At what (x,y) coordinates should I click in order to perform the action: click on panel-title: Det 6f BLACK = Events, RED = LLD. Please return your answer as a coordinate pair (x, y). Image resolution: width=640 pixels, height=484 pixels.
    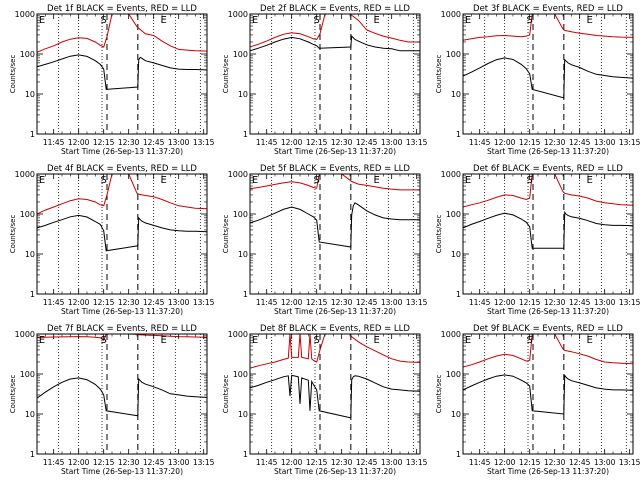
    Looking at the image, I should click on (548, 169).